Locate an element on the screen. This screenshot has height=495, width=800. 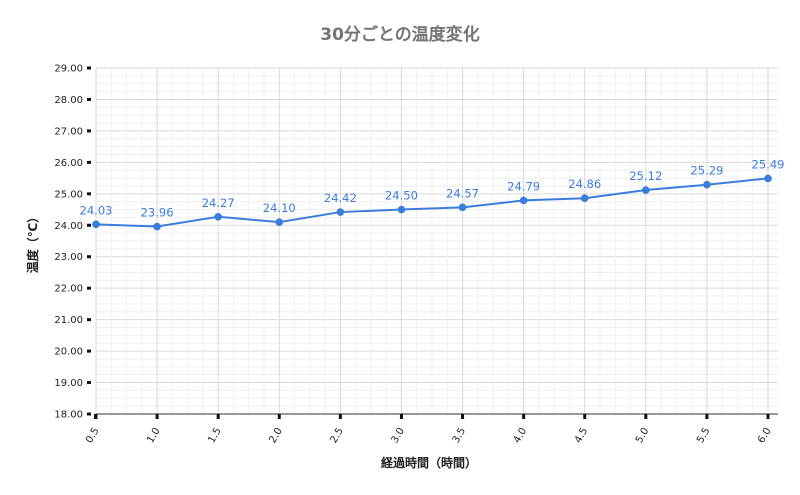
x-tick-label: 6.0 is located at coordinates (764, 435).